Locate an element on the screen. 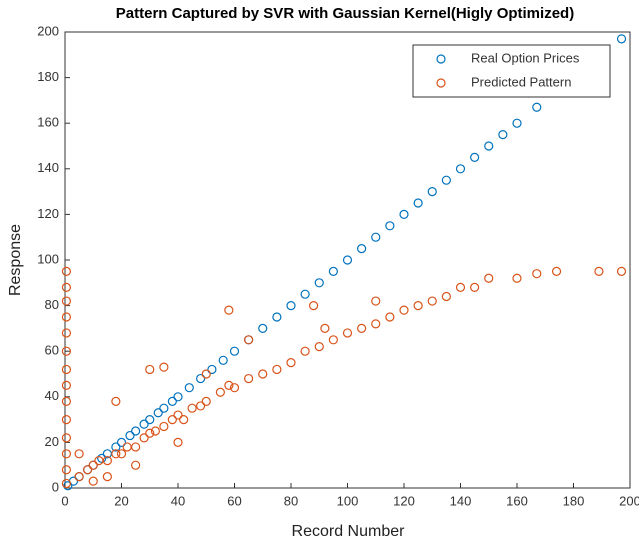  legend-label: Real Option Prices is located at coordinates (525, 57).